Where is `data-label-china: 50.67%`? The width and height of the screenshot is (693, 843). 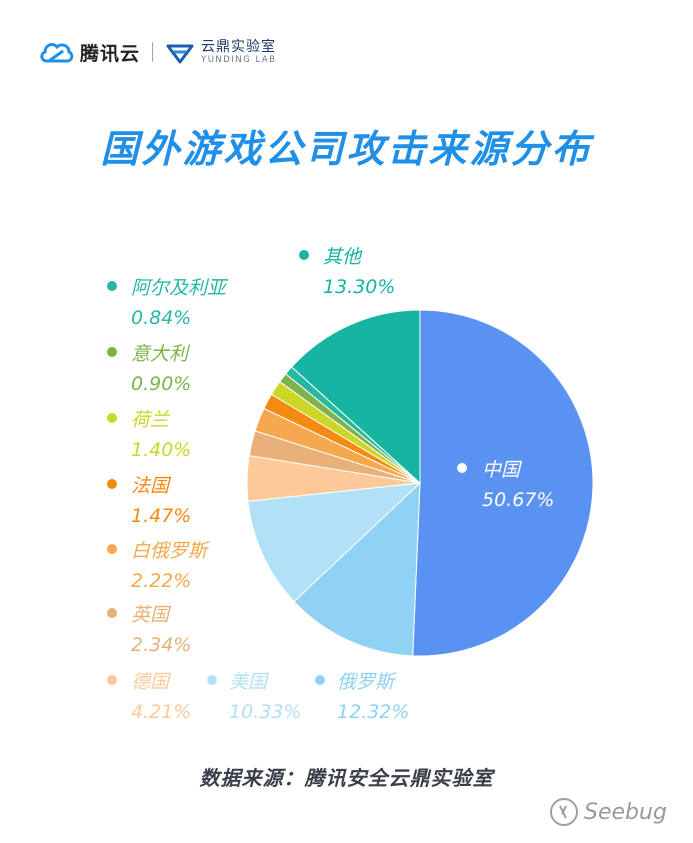
data-label-china: 50.67% is located at coordinates (518, 500).